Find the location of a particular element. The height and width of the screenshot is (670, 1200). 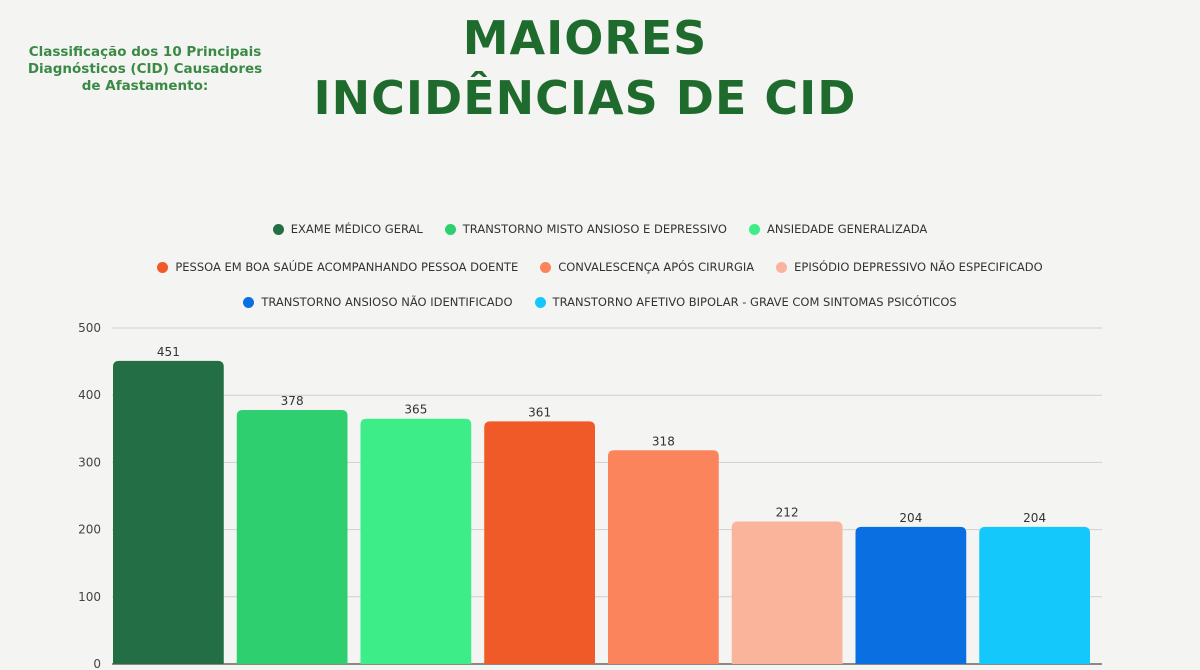

legend-label: CONVALESCENÇA APÓS CIRURGIA is located at coordinates (656, 267).